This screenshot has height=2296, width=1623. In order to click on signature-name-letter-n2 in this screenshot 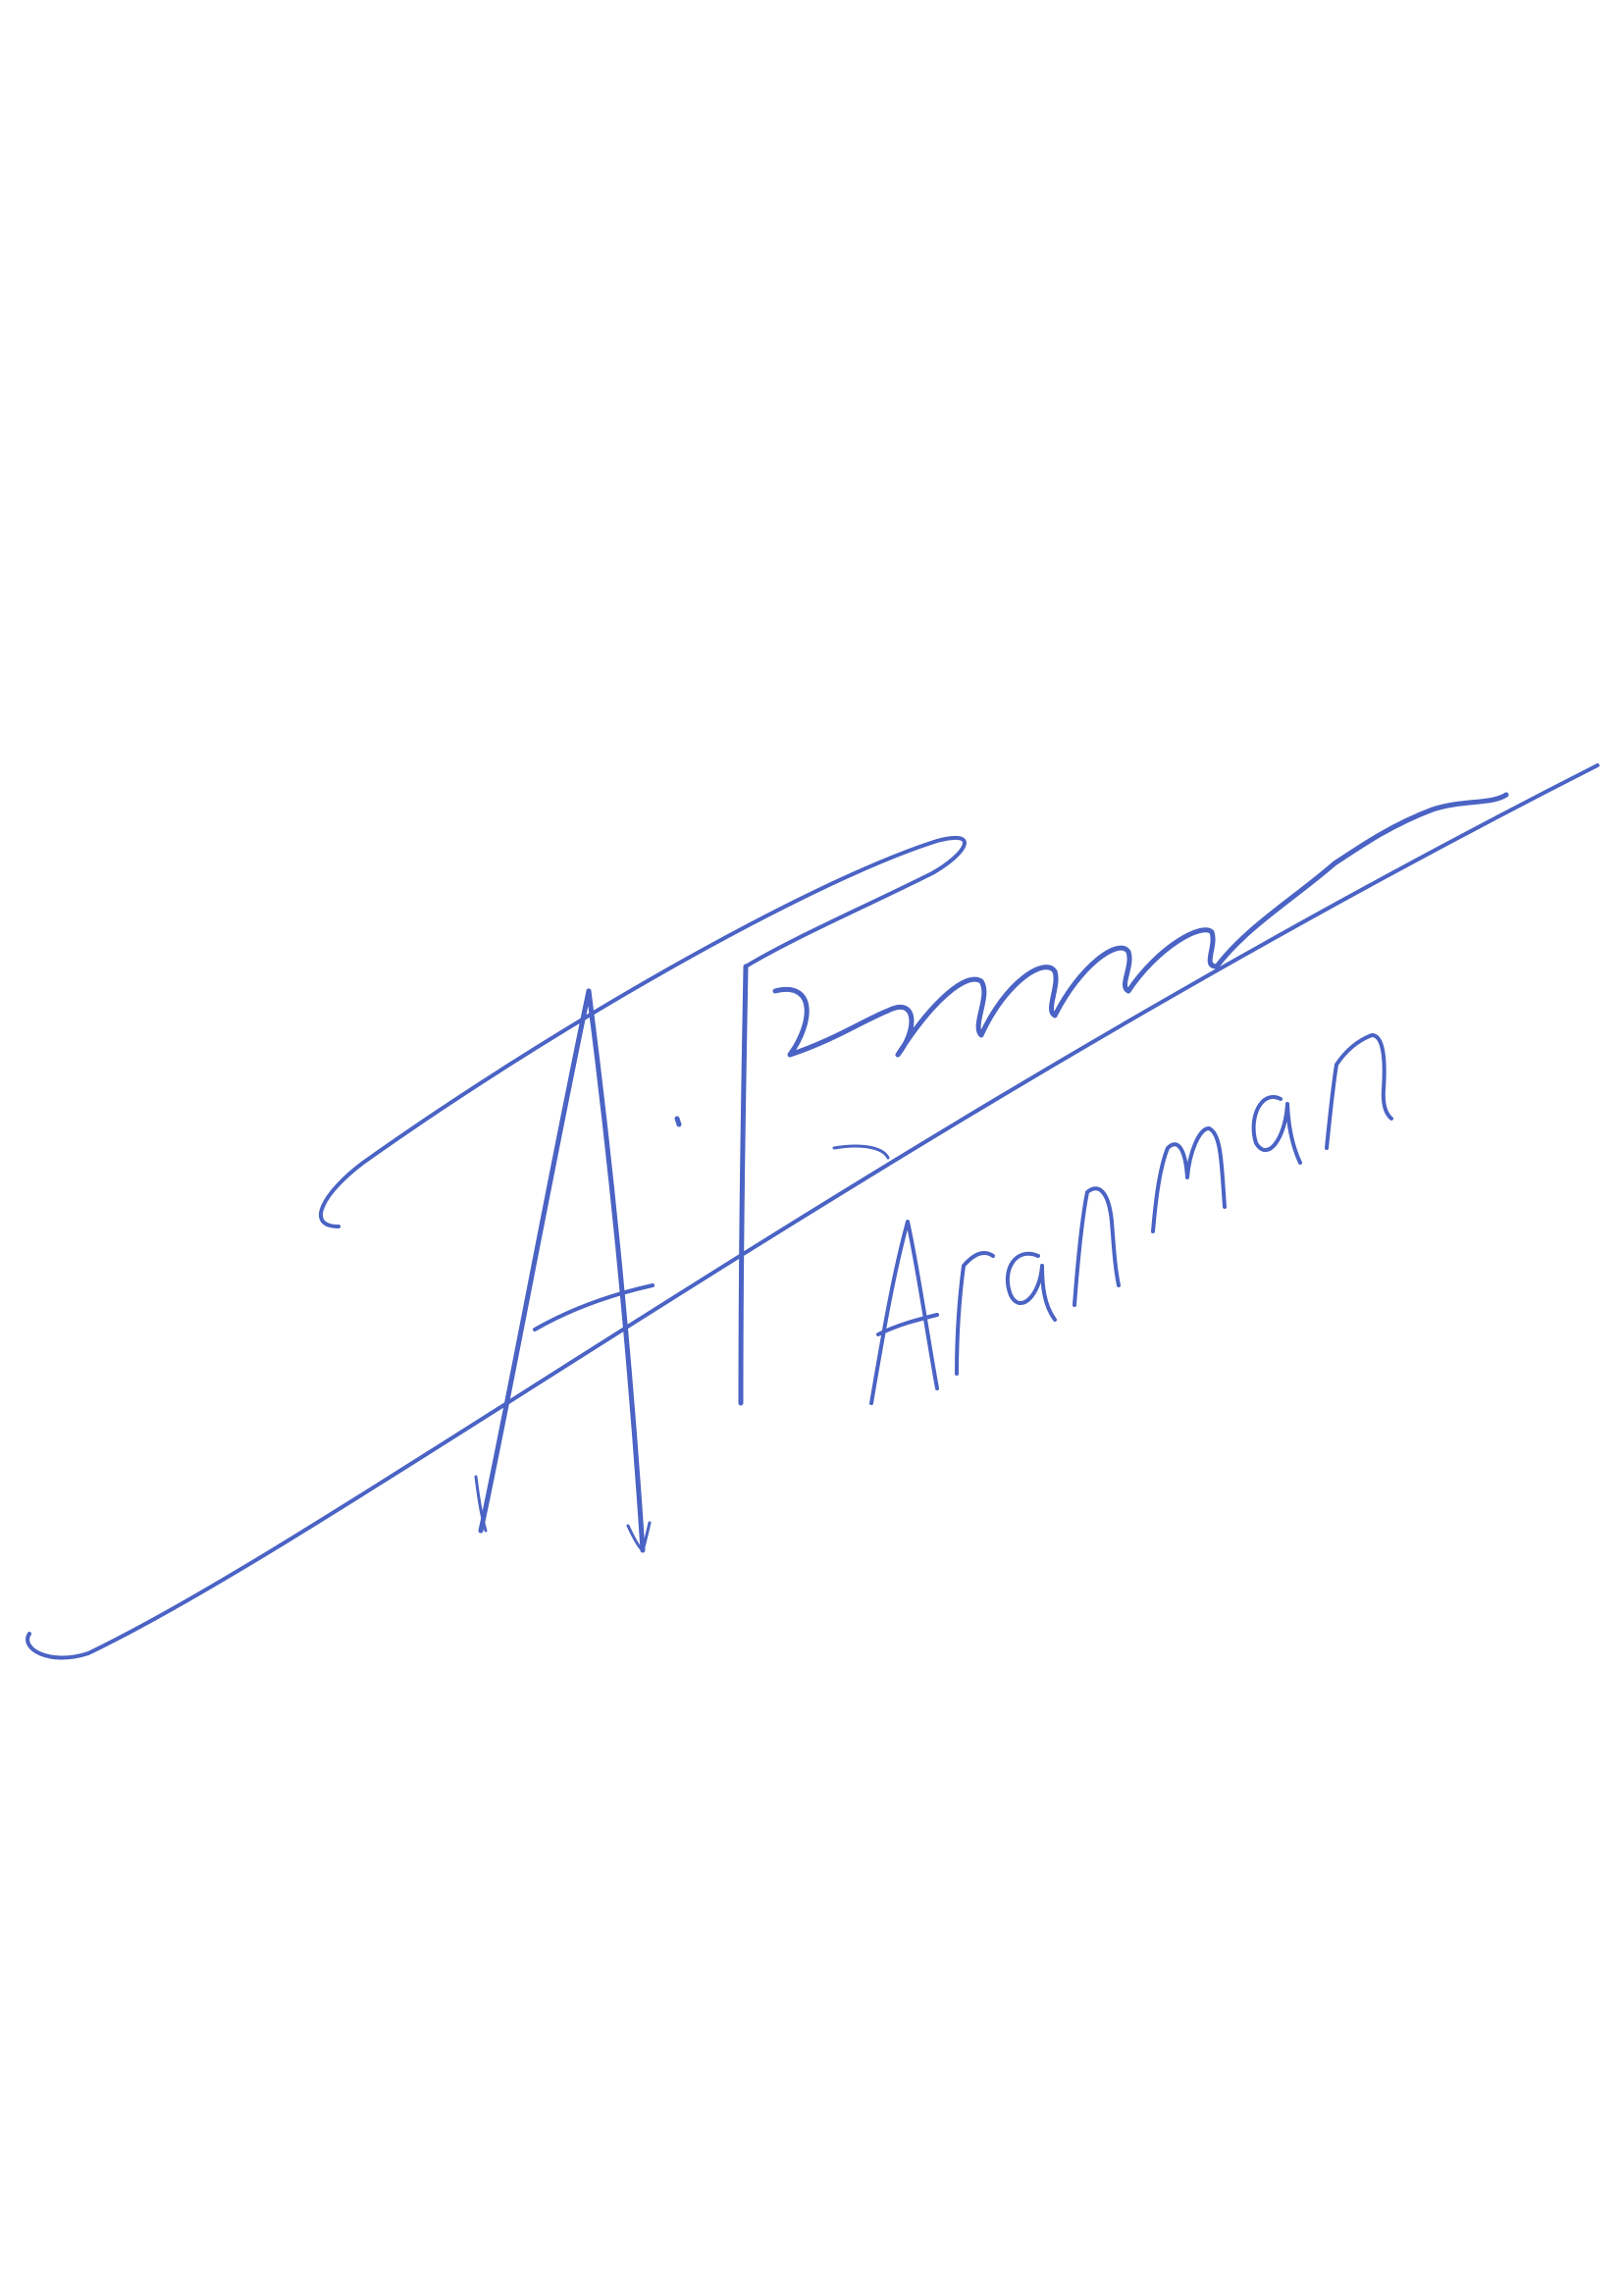, I will do `click(1359, 1091)`.